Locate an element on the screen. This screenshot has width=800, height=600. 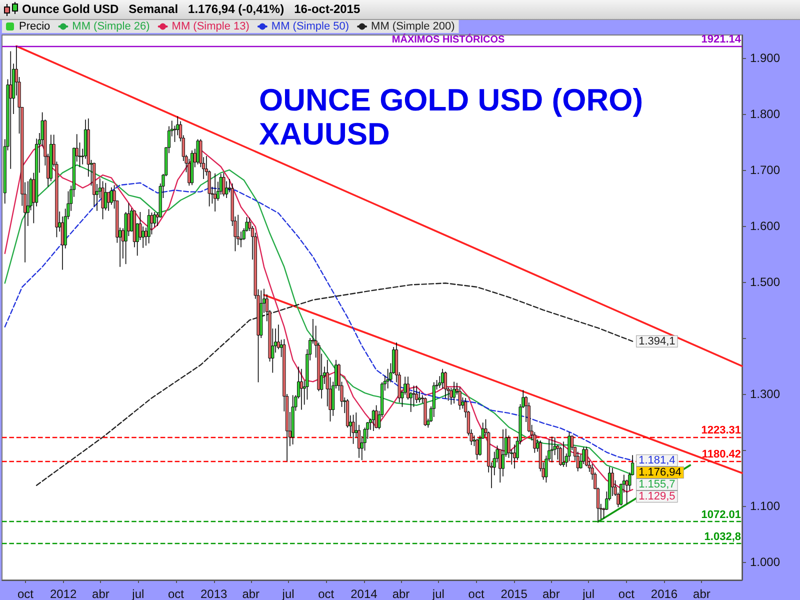
y-tick-label: 1.300 is located at coordinates (765, 394).